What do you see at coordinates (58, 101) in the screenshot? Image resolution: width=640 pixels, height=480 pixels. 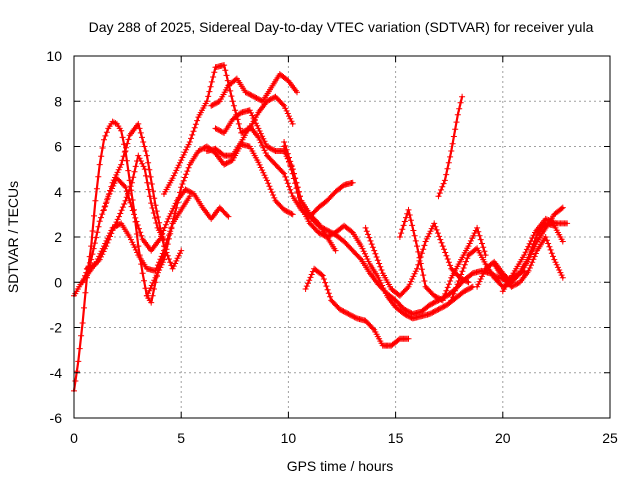 I see `y-tick-label: 8` at bounding box center [58, 101].